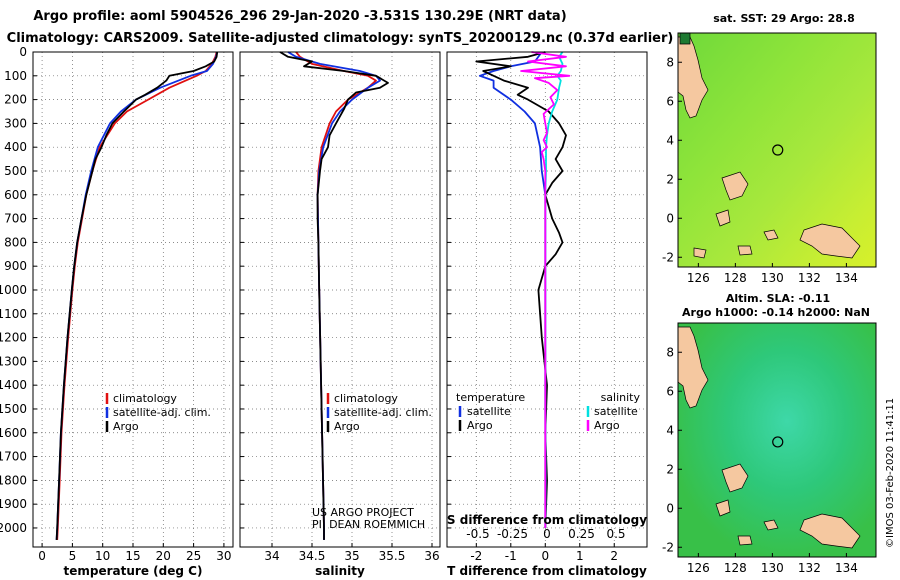  I want to click on secondary-x-tick-label: 0.5, so click(615, 534).